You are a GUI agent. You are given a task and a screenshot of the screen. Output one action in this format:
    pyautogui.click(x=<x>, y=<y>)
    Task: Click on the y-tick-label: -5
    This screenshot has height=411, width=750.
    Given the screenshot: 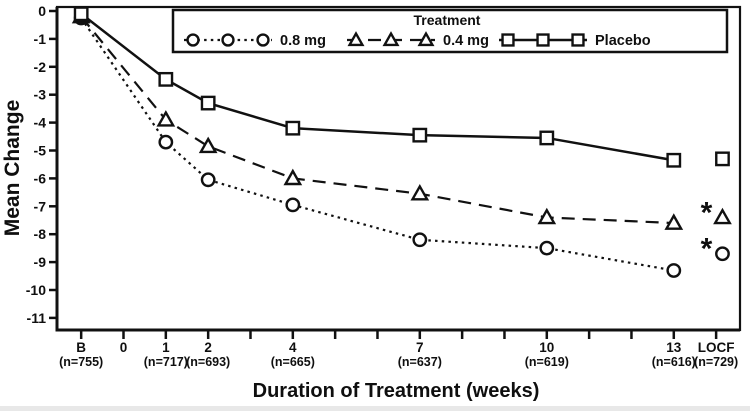 What is the action you would take?
    pyautogui.click(x=40, y=151)
    